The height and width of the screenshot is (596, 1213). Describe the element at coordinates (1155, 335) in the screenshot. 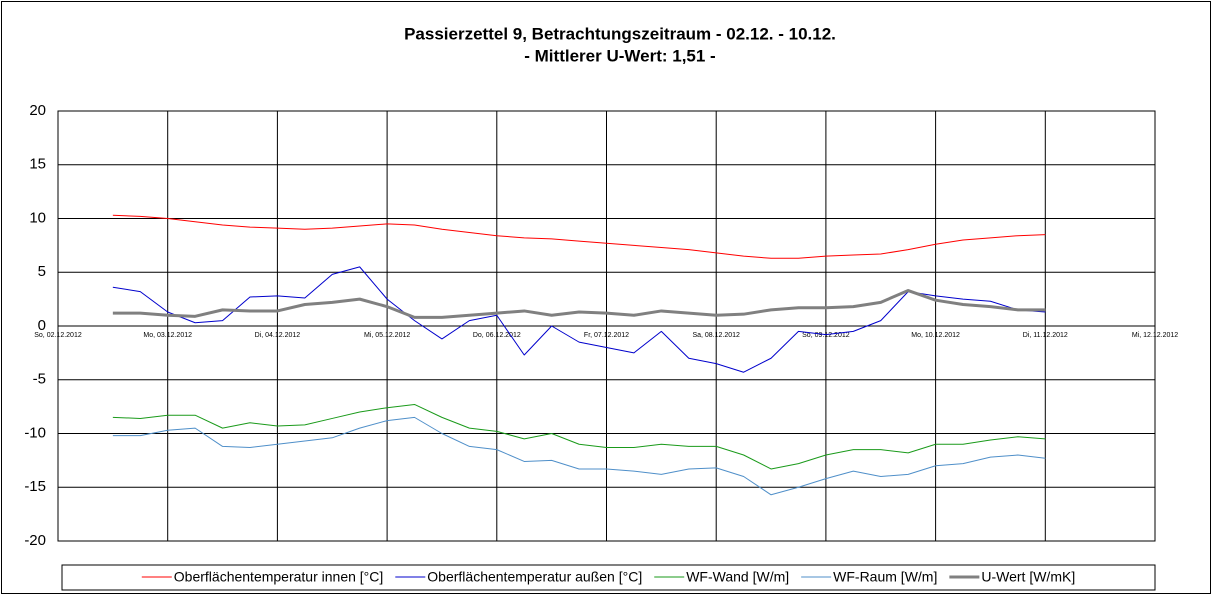

I see `x-tick-label: Mi, 12.12.2012` at that location.